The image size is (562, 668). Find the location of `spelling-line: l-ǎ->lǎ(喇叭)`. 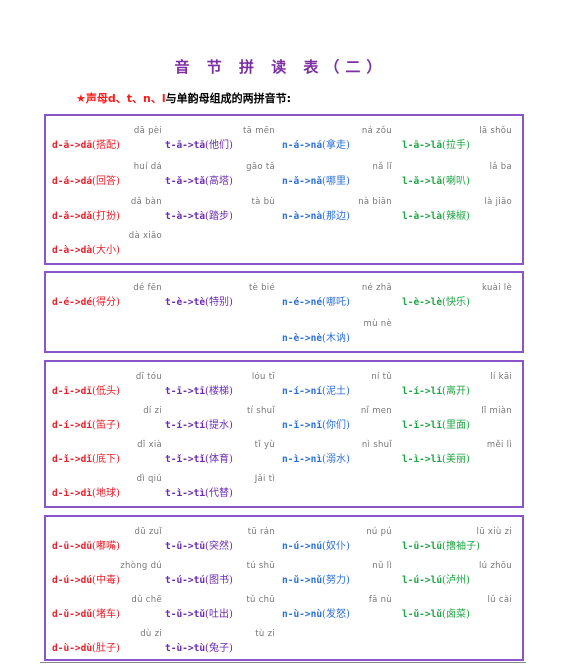

spelling-line: l-ǎ->lǎ(喇叭) is located at coordinates (461, 179).